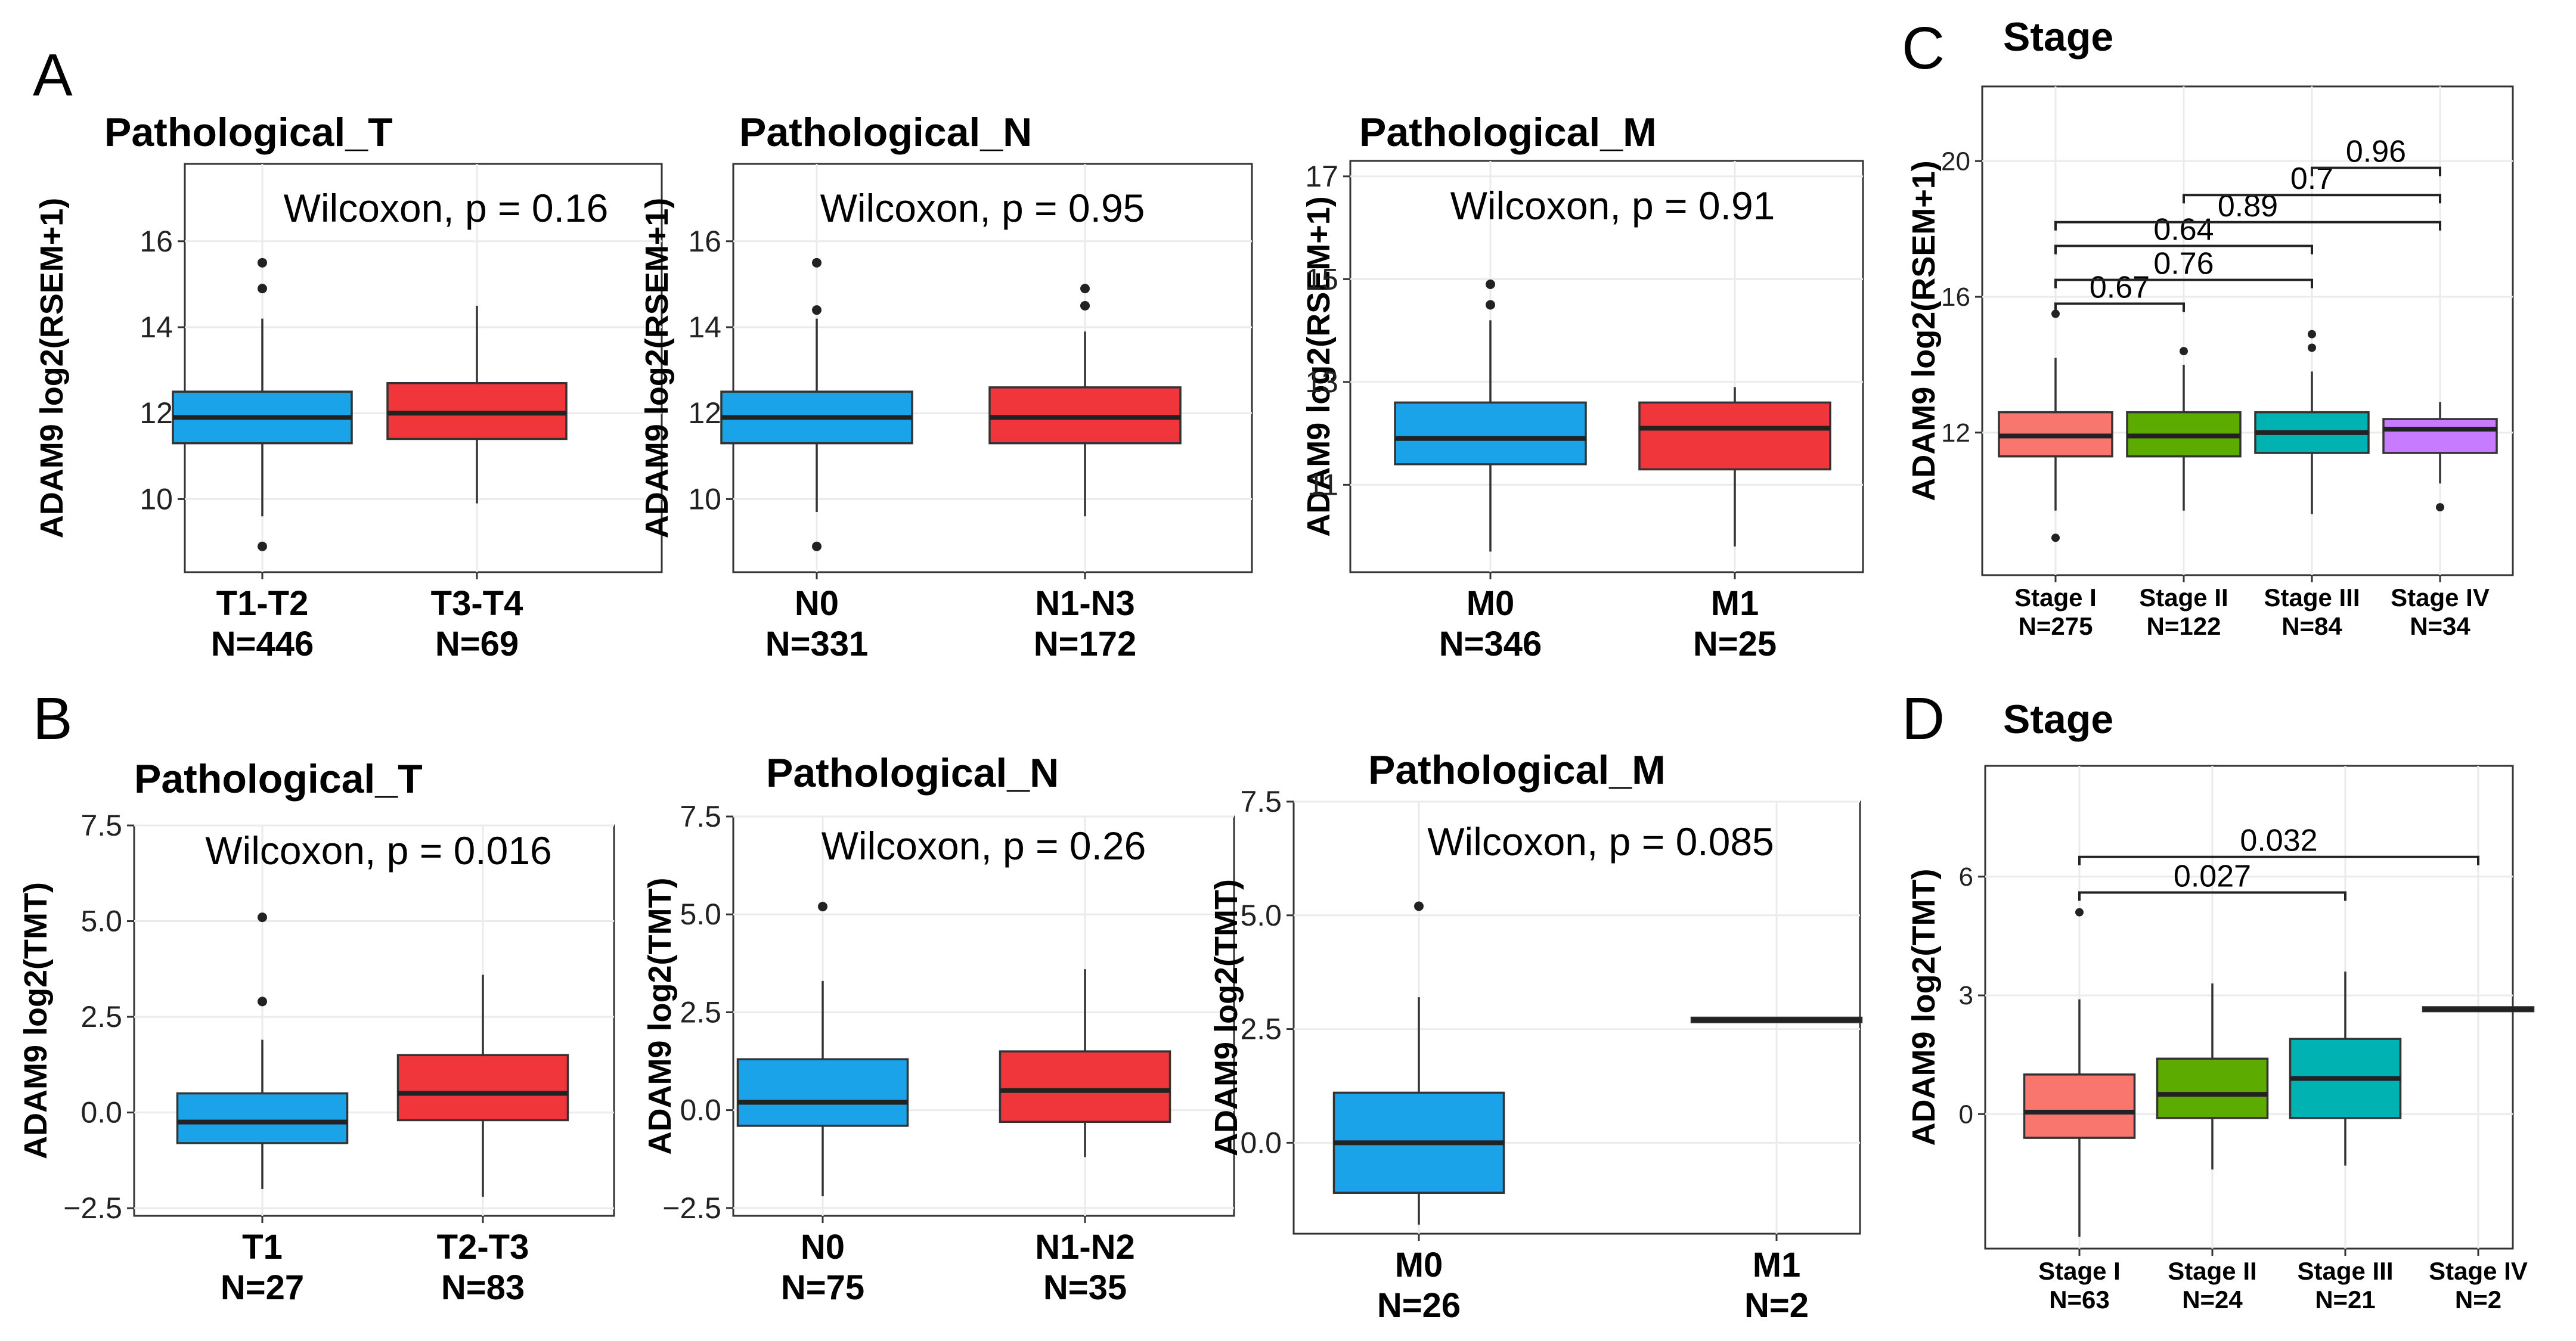 This screenshot has height=1341, width=2576. Describe the element at coordinates (2183, 264) in the screenshot. I see `p6-comparison-pvalue: 0.76` at that location.